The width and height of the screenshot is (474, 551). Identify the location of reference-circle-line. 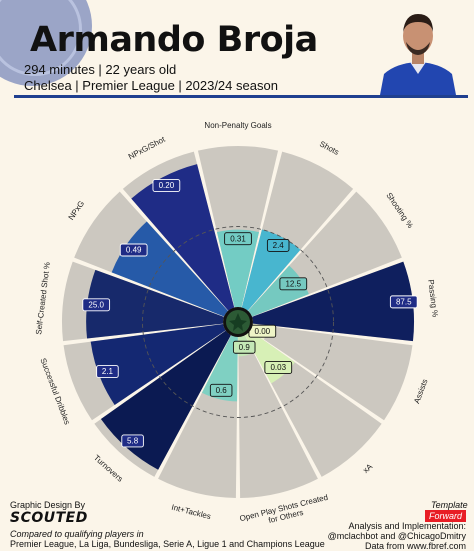
(238, 322).